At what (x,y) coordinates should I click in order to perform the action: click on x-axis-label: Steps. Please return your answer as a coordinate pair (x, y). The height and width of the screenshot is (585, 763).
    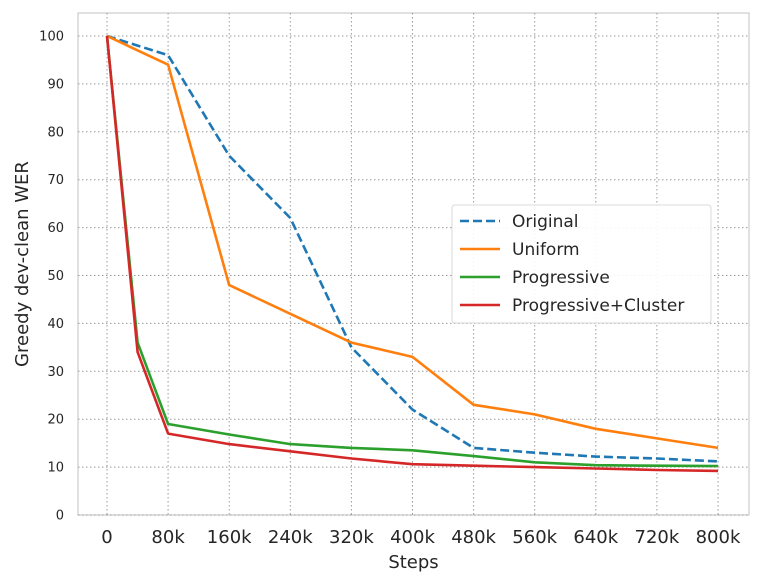
    Looking at the image, I should click on (413, 562).